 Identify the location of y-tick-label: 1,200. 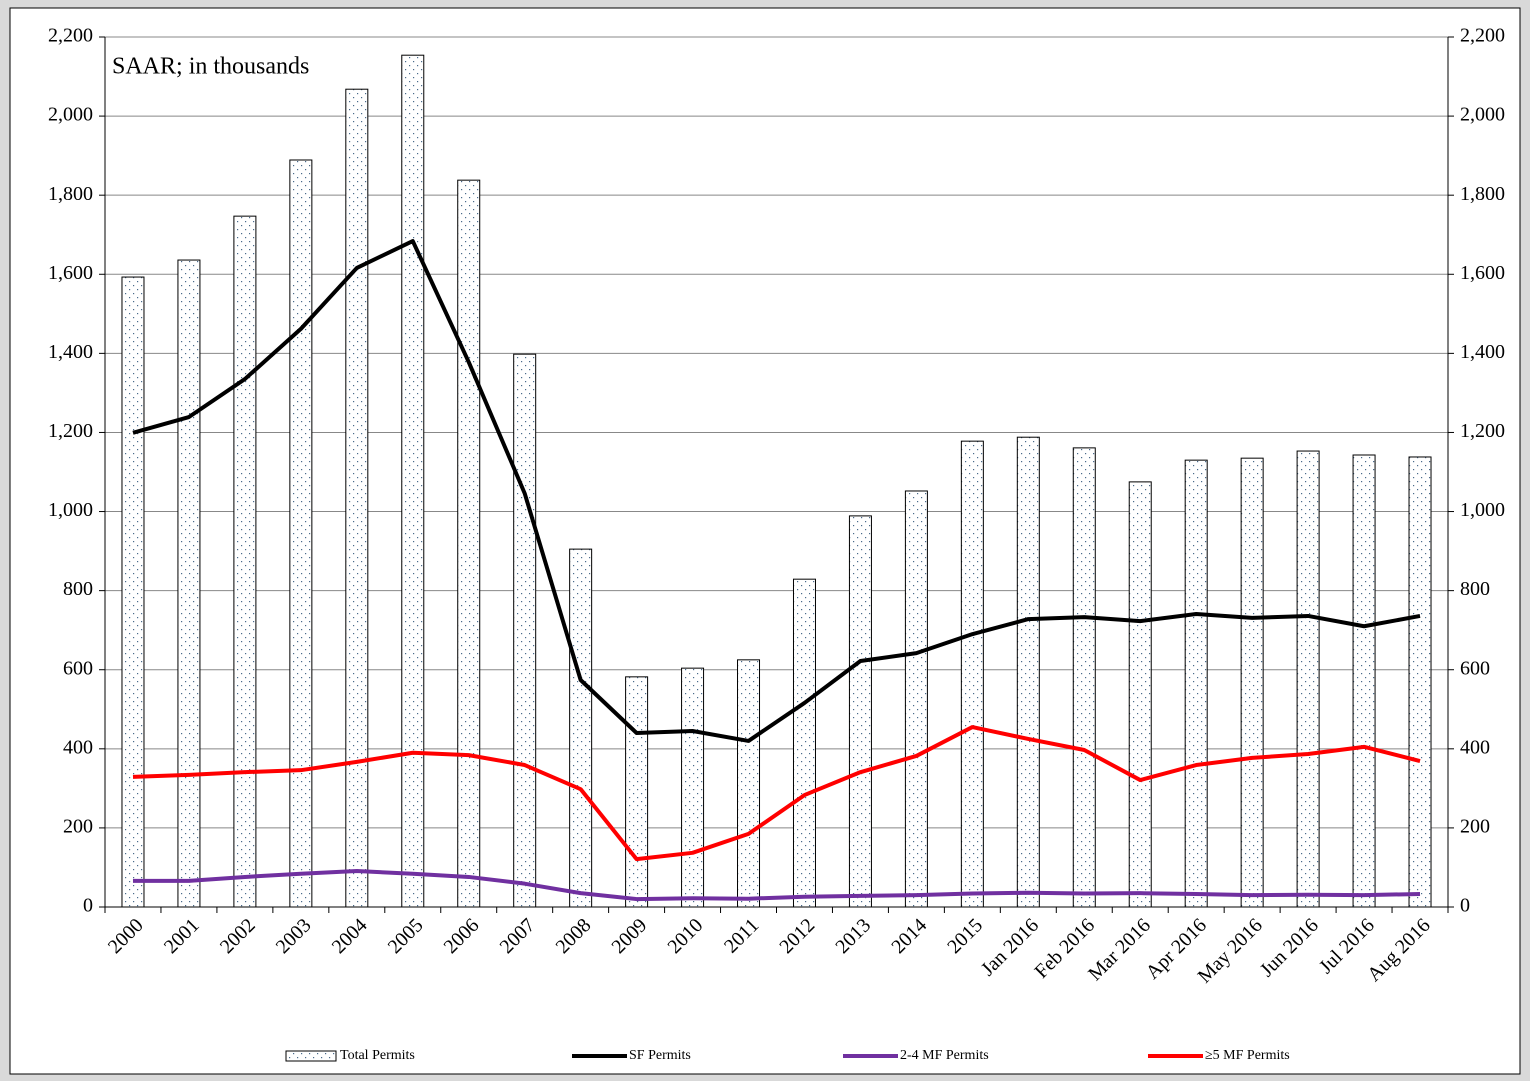
(70, 431).